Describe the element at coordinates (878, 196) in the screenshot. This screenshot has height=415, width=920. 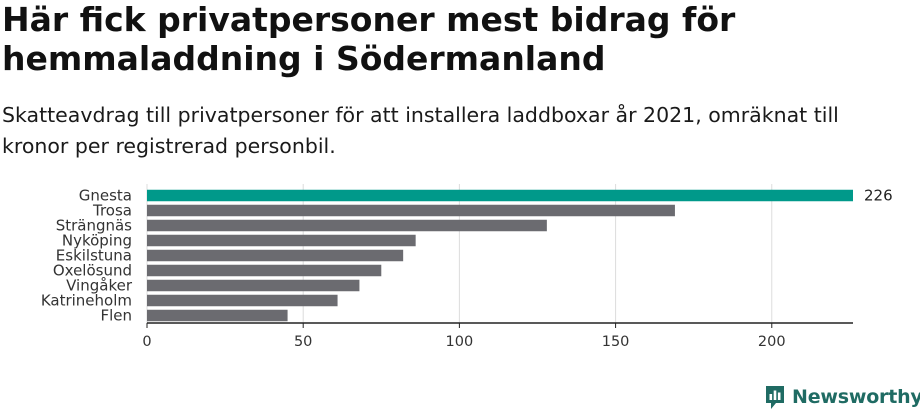
I see `data-label: 226` at that location.